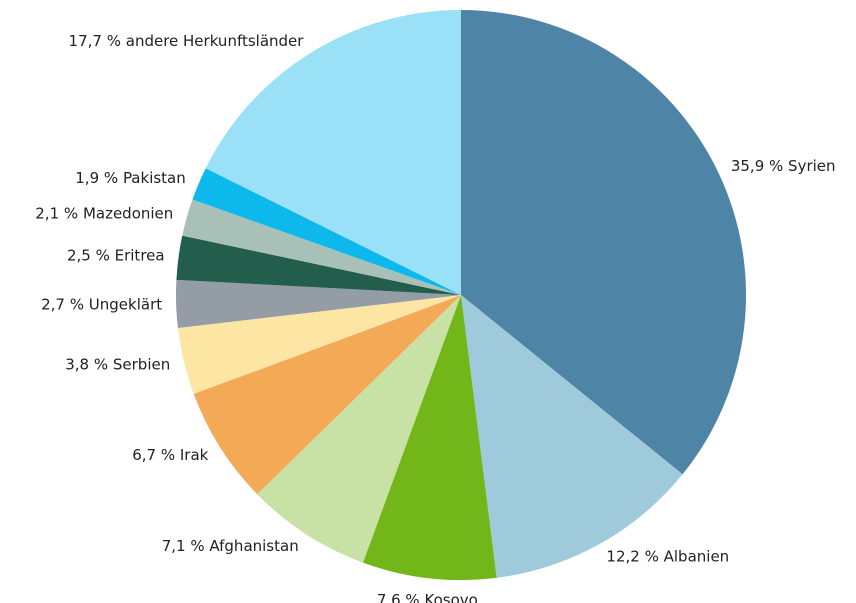 Image resolution: width=856 pixels, height=603 pixels. Describe the element at coordinates (154, 178) in the screenshot. I see `category-label: Pakistan` at that location.